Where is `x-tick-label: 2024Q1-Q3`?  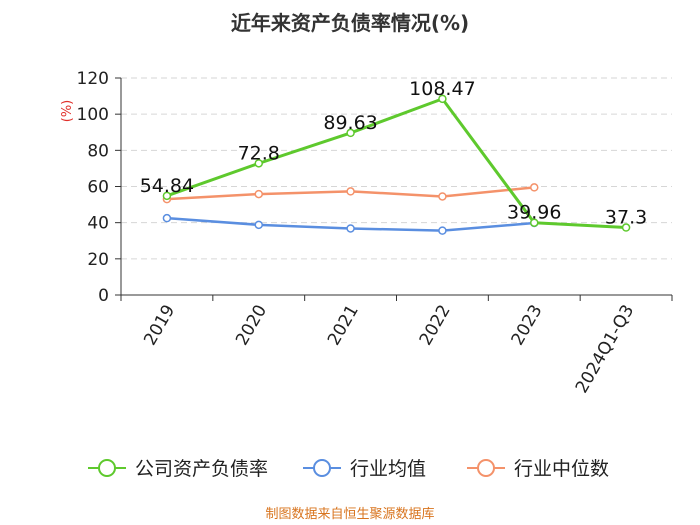
x-tick-label: 2024Q1-Q3 is located at coordinates (605, 349).